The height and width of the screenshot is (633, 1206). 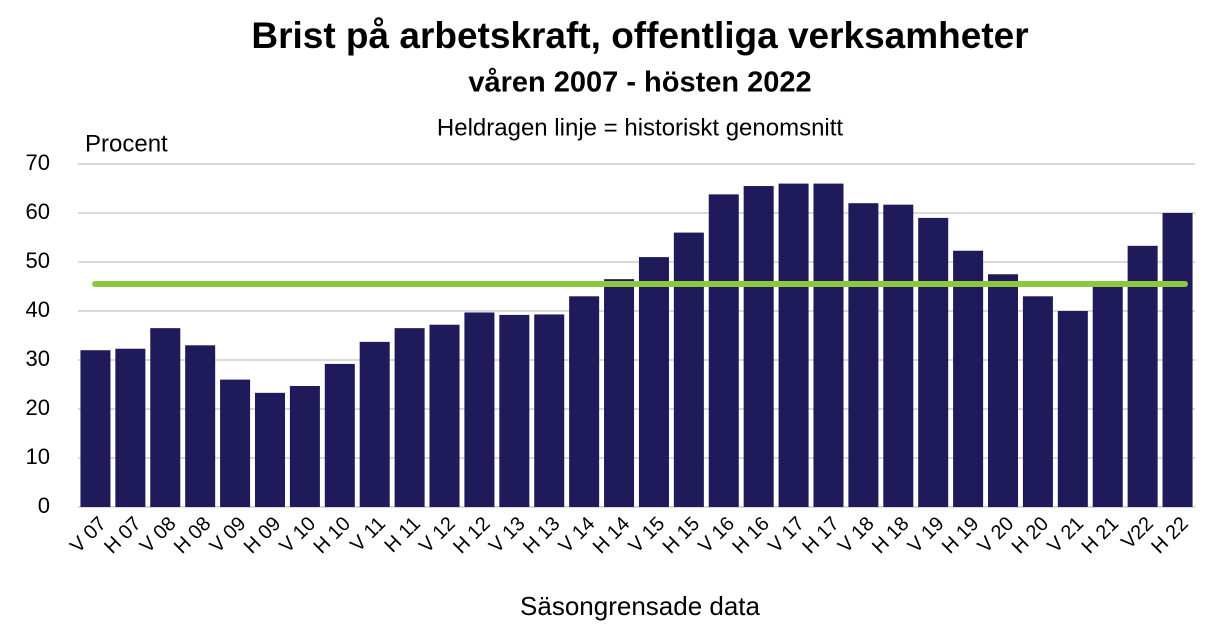 What do you see at coordinates (192, 535) in the screenshot?
I see `x-tick-label: H 08` at bounding box center [192, 535].